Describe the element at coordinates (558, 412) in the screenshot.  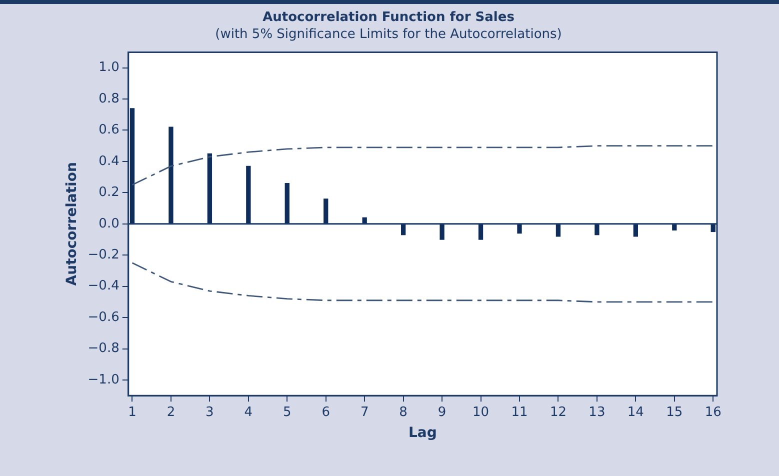
I see `x-tick-label: 12` at that location.